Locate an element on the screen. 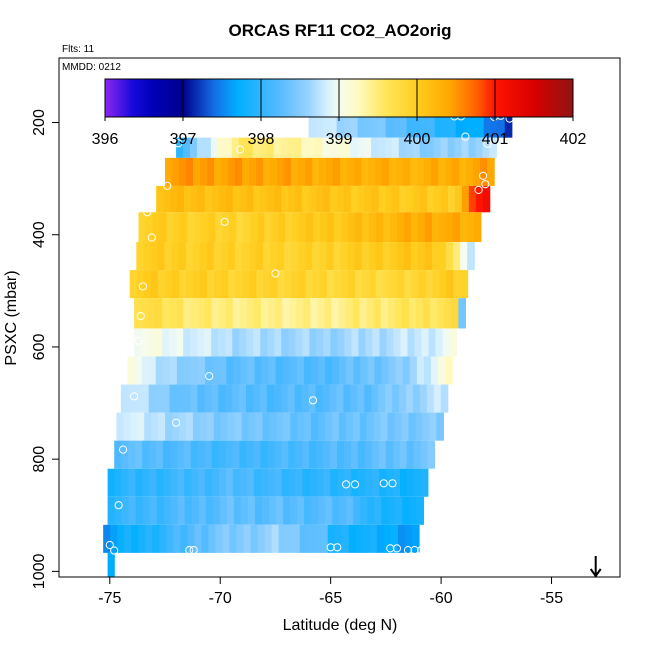 The width and height of the screenshot is (650, 650). x-tick-label: -70 is located at coordinates (220, 598).